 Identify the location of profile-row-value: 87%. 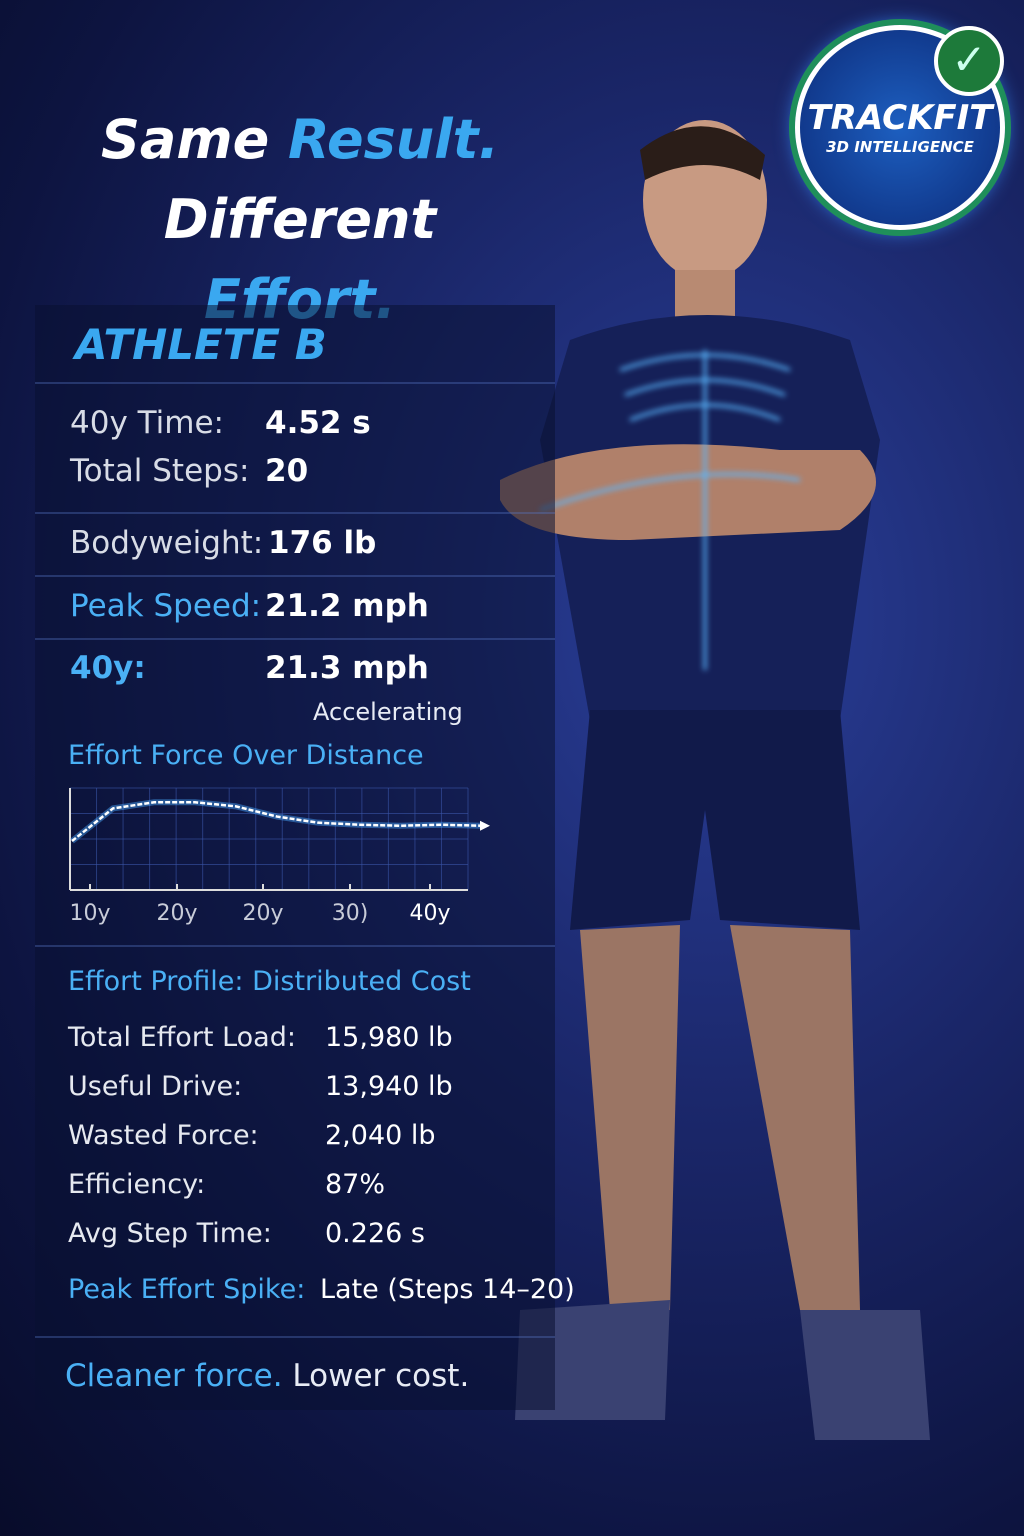
(355, 1184).